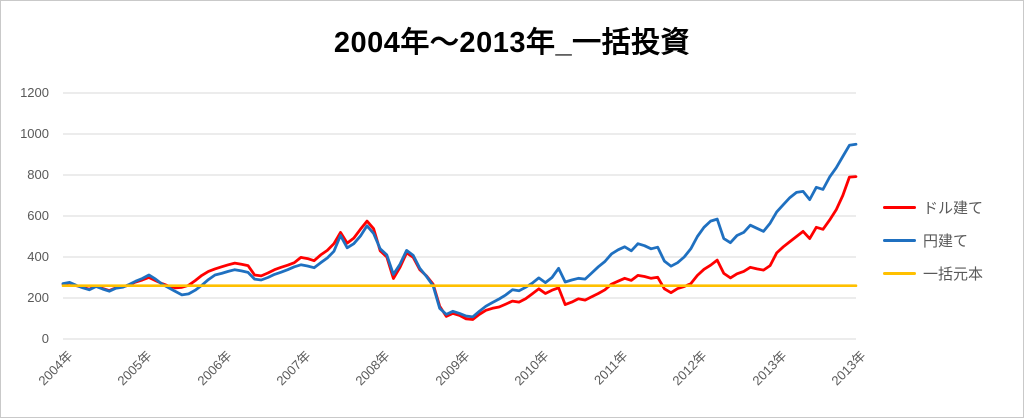 The height and width of the screenshot is (418, 1024). What do you see at coordinates (38, 215) in the screenshot?
I see `y-tick-label: 600` at bounding box center [38, 215].